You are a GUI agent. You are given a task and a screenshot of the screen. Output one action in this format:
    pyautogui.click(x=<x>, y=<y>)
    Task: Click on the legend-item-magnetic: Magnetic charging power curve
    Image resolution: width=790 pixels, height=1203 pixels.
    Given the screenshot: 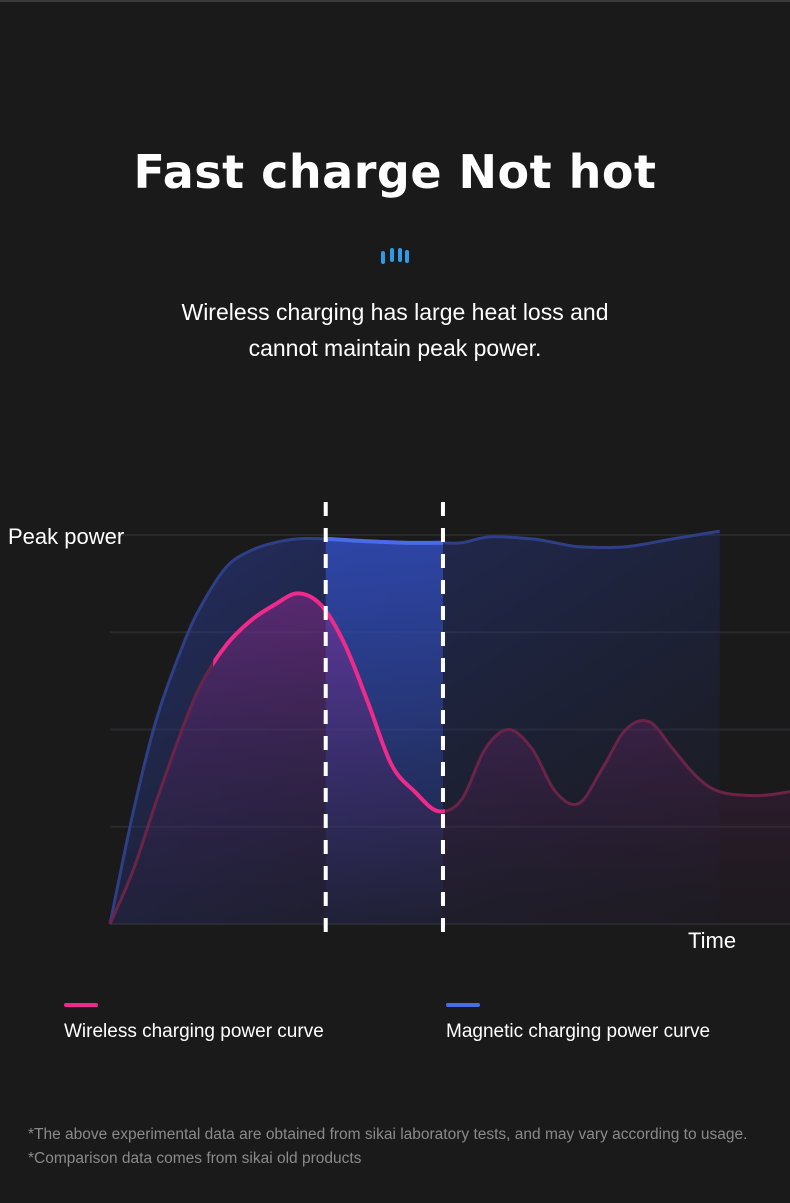 What is the action you would take?
    pyautogui.click(x=578, y=1023)
    